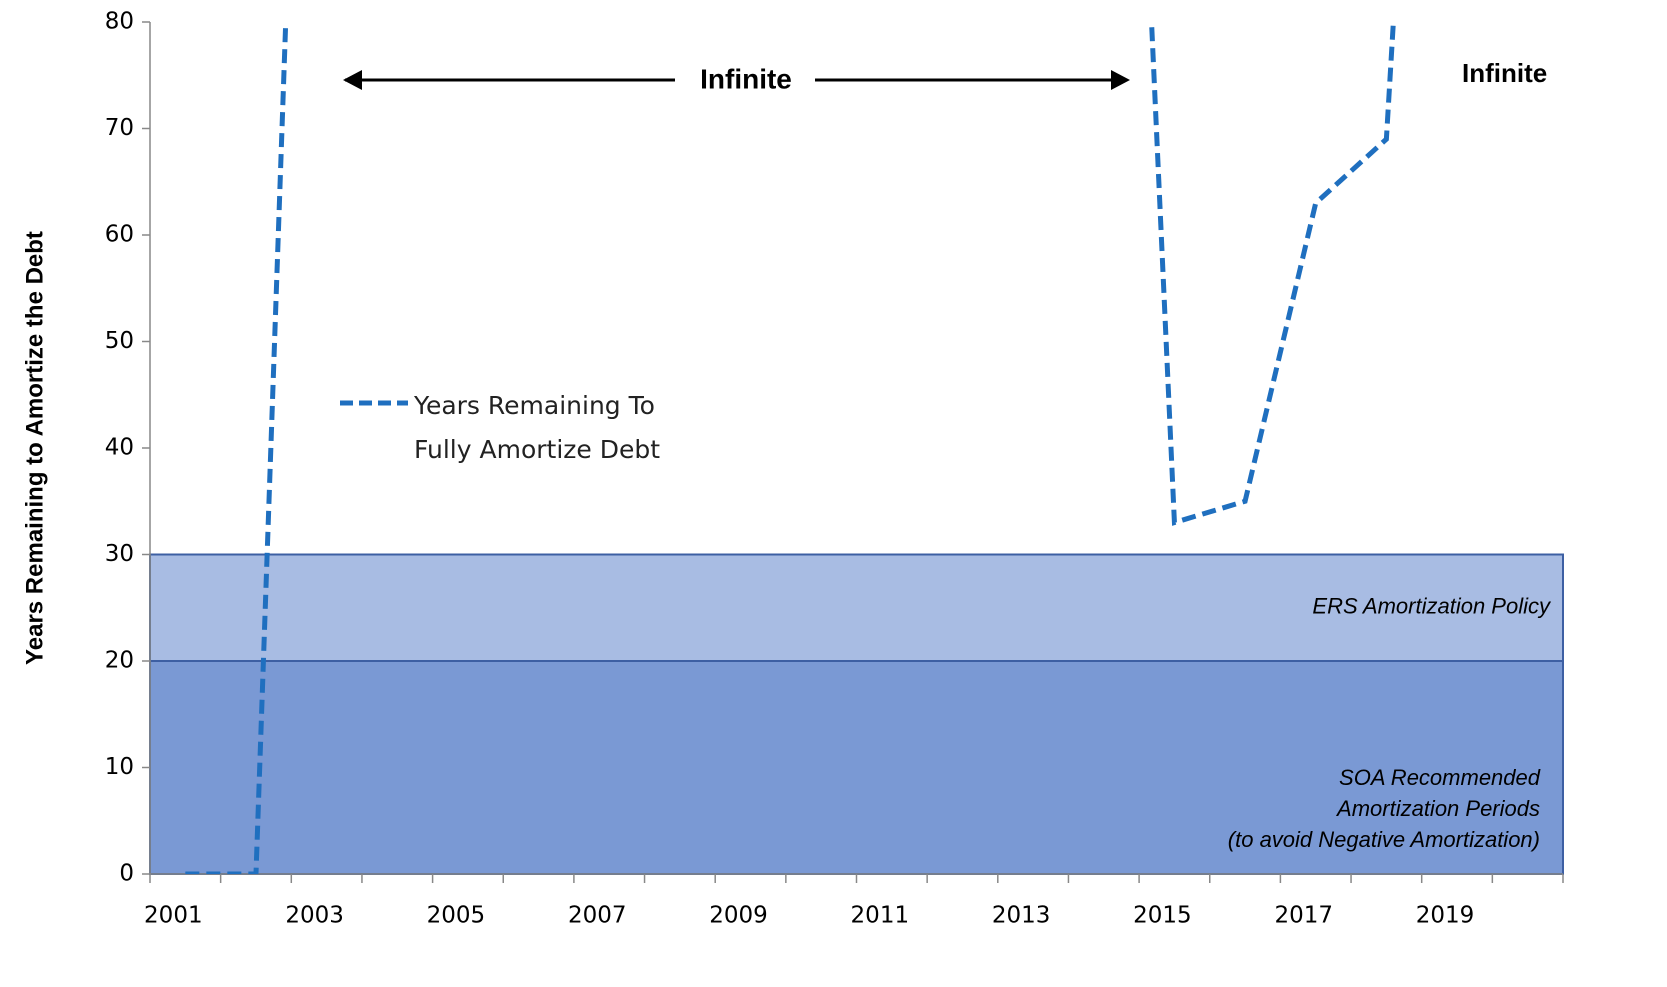  What do you see at coordinates (119, 554) in the screenshot?
I see `y-tick-label: 30` at bounding box center [119, 554].